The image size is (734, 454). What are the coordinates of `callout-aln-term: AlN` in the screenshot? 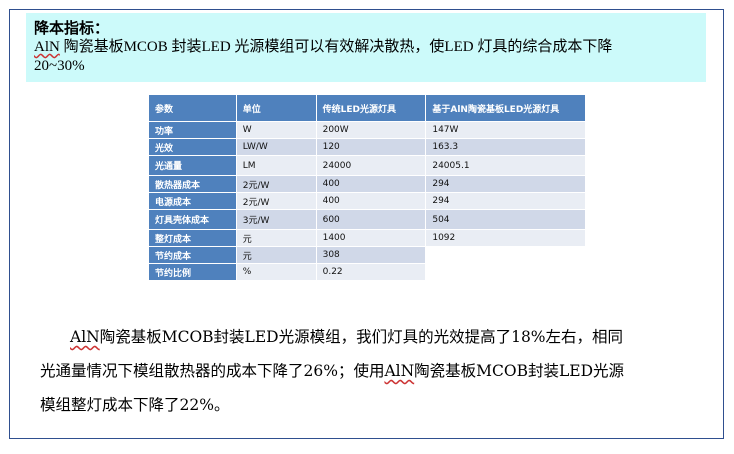 It's located at (47, 47).